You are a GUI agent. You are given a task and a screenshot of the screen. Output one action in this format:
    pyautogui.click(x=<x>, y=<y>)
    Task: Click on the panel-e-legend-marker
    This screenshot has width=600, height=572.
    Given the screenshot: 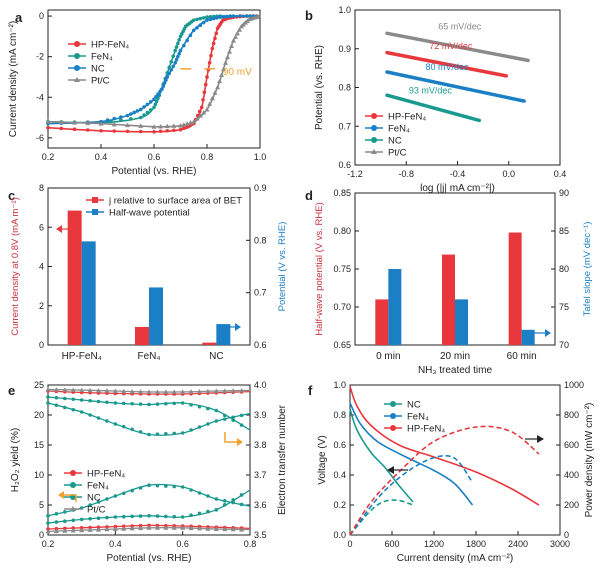 What is the action you would take?
    pyautogui.click(x=73, y=508)
    